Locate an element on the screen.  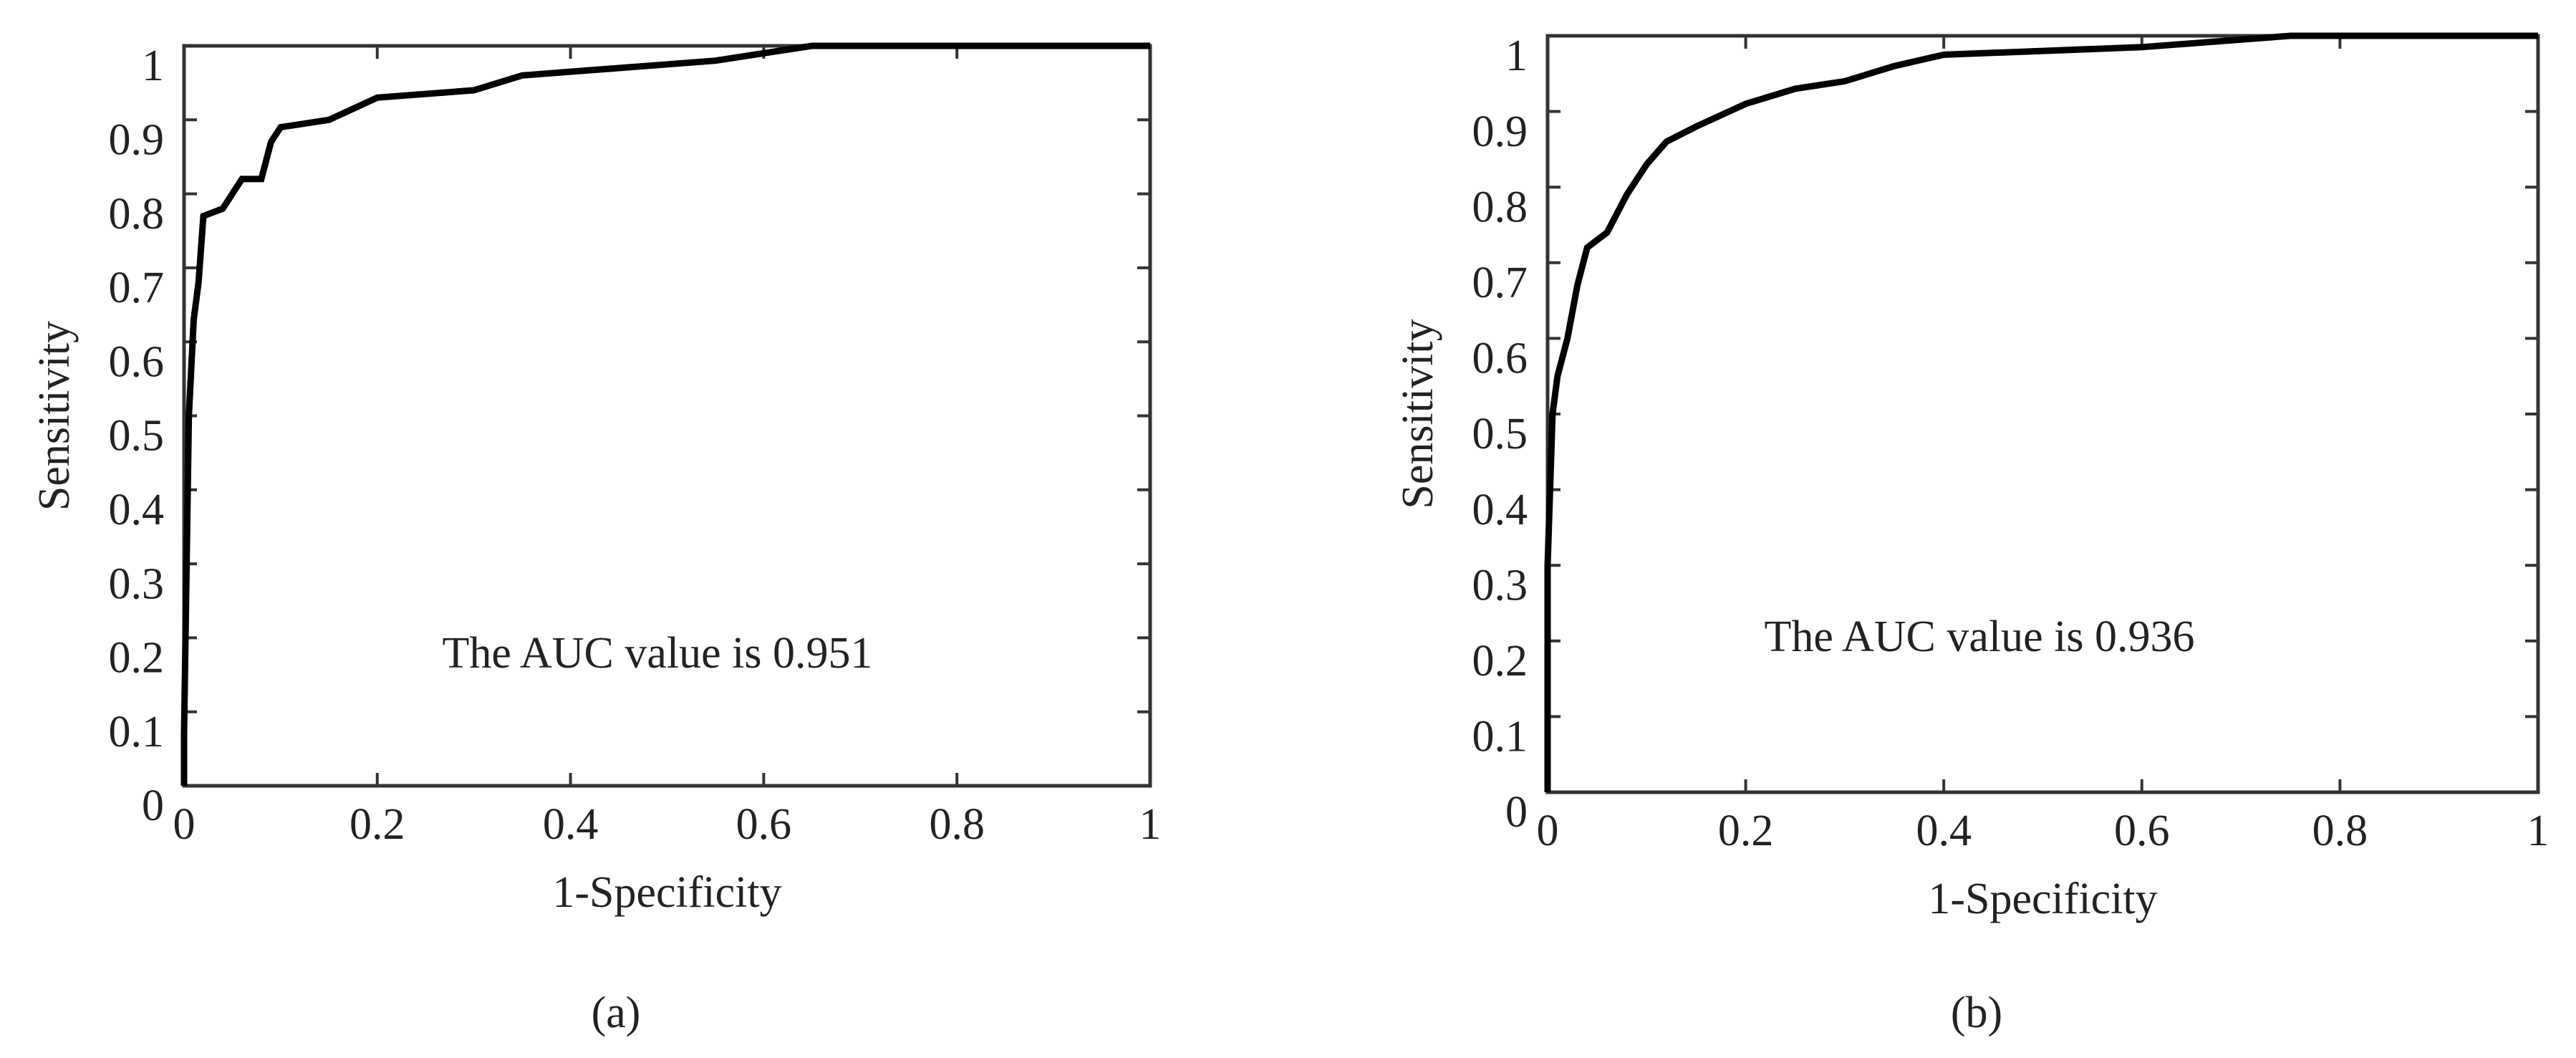
caption: (a) is located at coordinates (616, 1013).